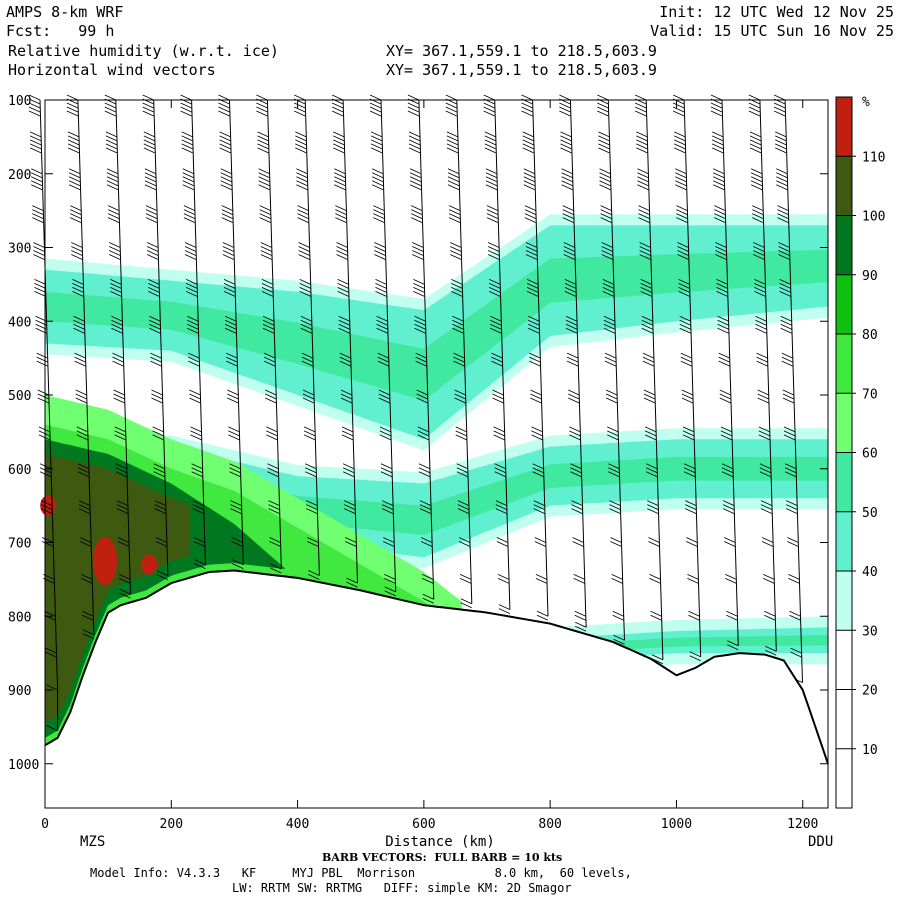 The height and width of the screenshot is (900, 900). I want to click on colorbar-label: 40, so click(870, 572).